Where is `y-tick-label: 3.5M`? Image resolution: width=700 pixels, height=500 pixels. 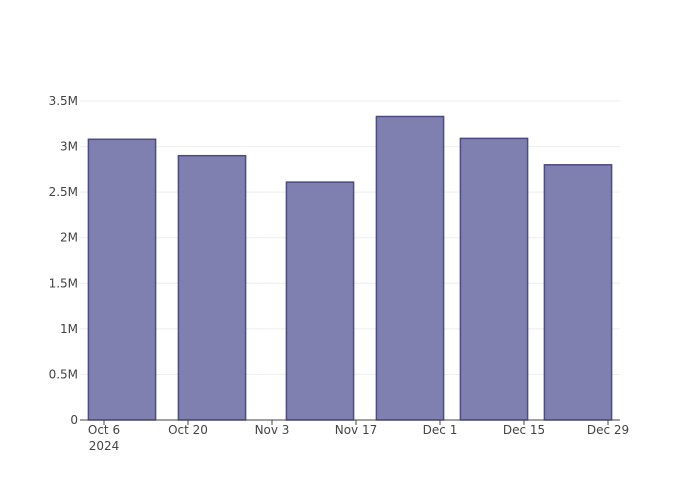
y-tick-label: 3.5M is located at coordinates (63, 101).